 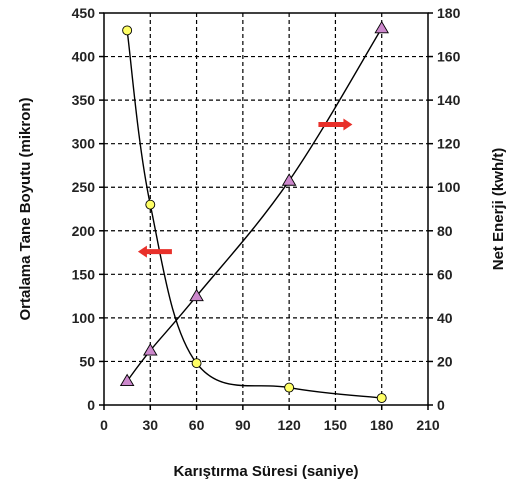 I want to click on x-tick-label-1: 30, so click(x=150, y=425).